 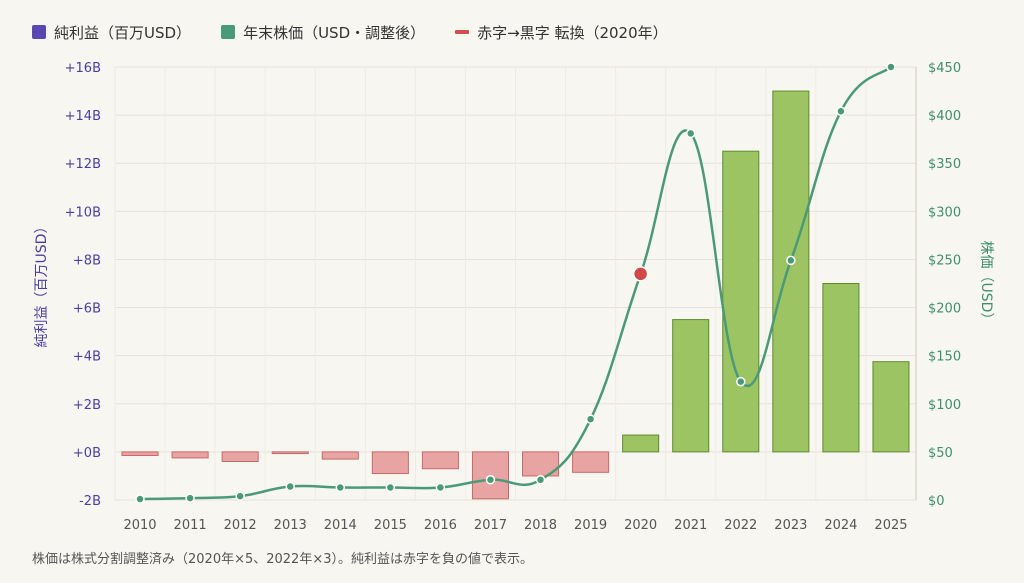 What do you see at coordinates (83, 285) in the screenshot?
I see `left-axis-ticks: -2B +0B +2B +4B +6B +8B +10B +12B +14B +16B` at bounding box center [83, 285].